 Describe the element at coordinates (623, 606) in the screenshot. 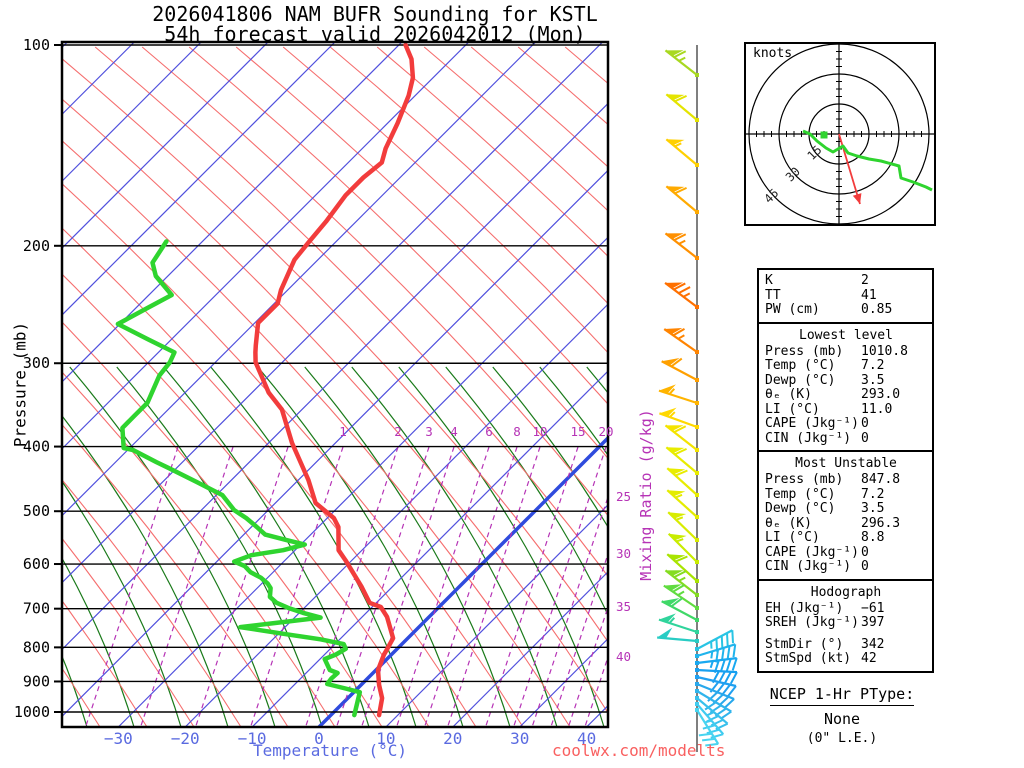

I see `svg-text: 35` at that location.